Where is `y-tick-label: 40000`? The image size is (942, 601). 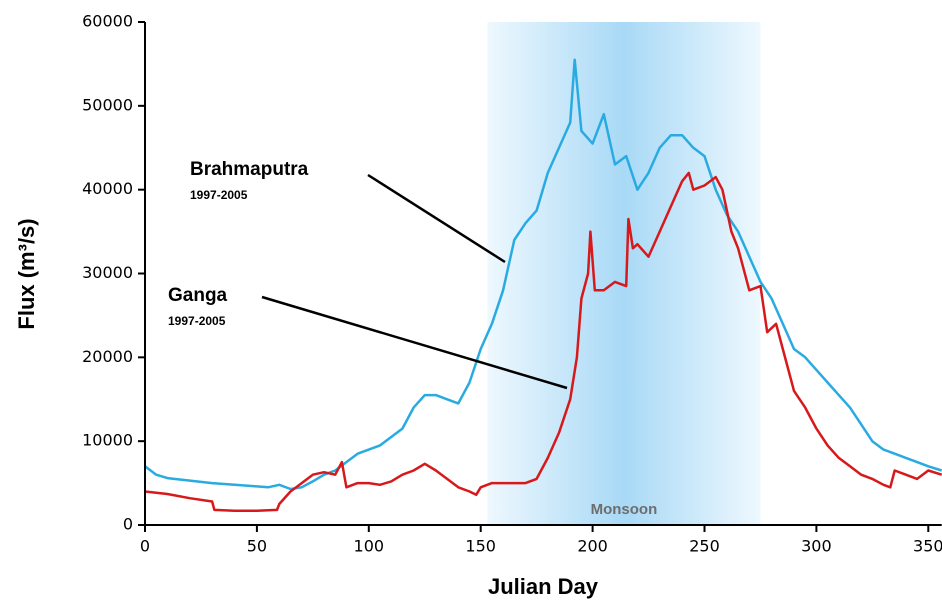
y-tick-label: 40000 is located at coordinates (107, 188).